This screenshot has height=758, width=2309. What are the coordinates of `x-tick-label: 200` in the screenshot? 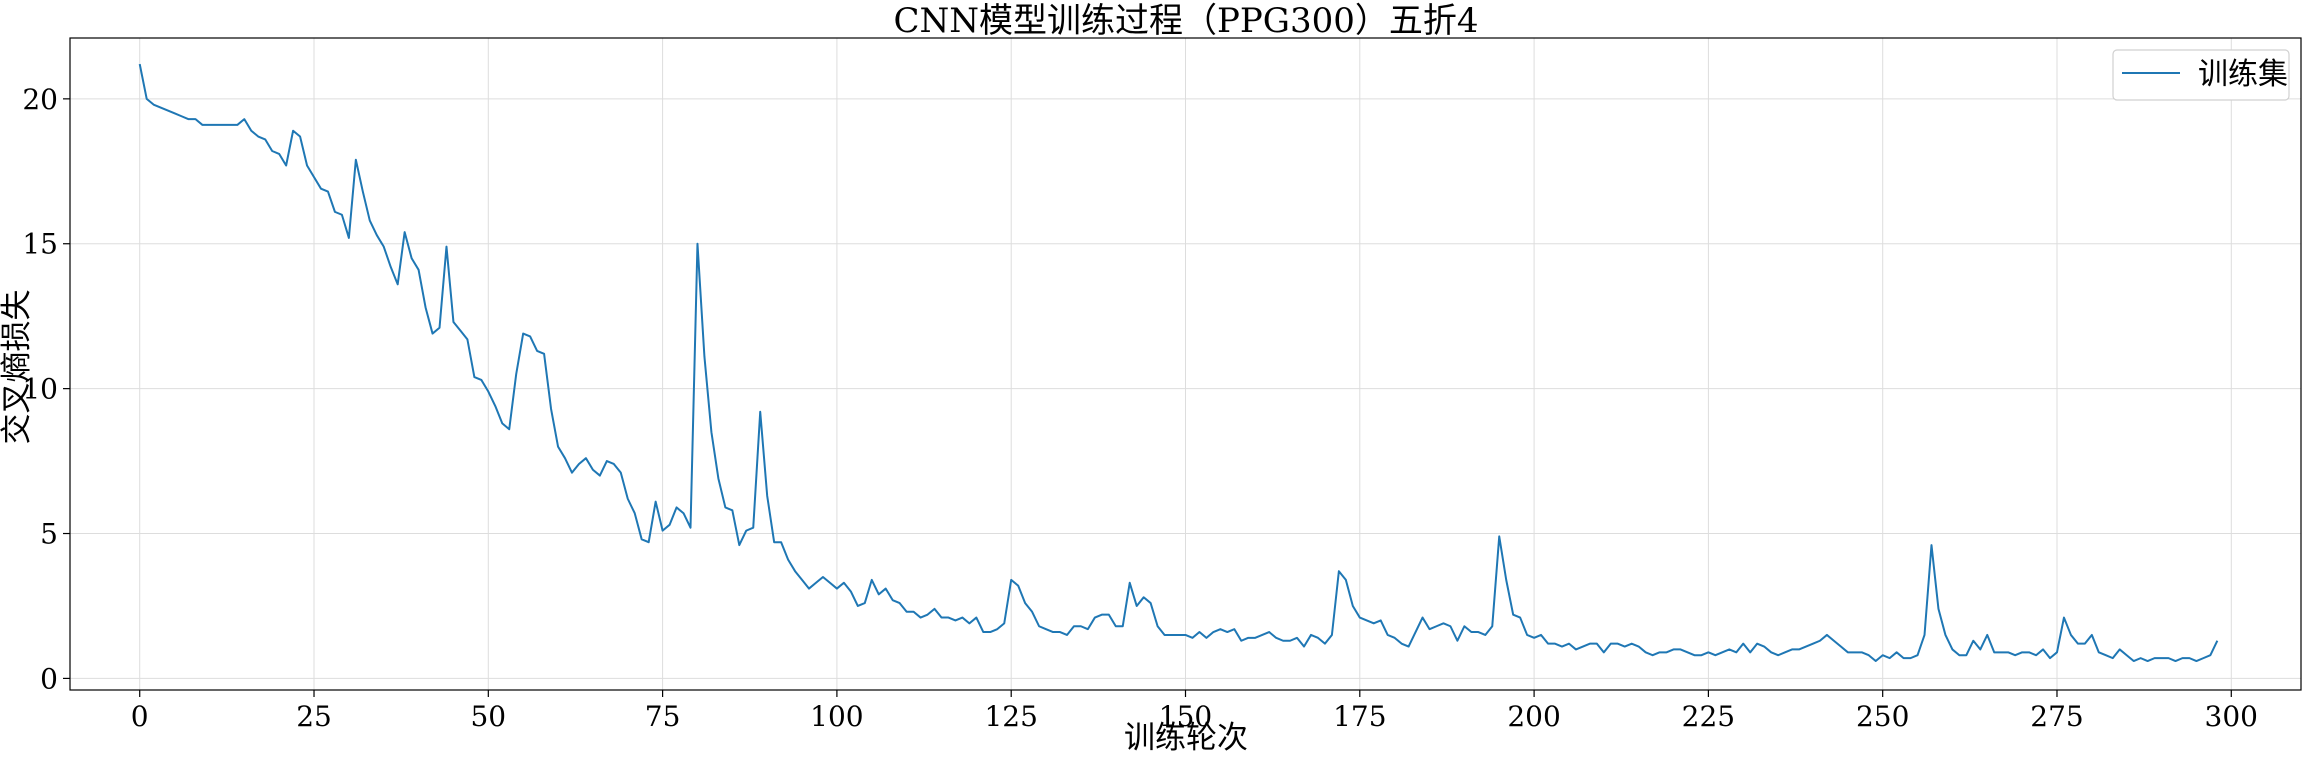 It's located at (1533, 716).